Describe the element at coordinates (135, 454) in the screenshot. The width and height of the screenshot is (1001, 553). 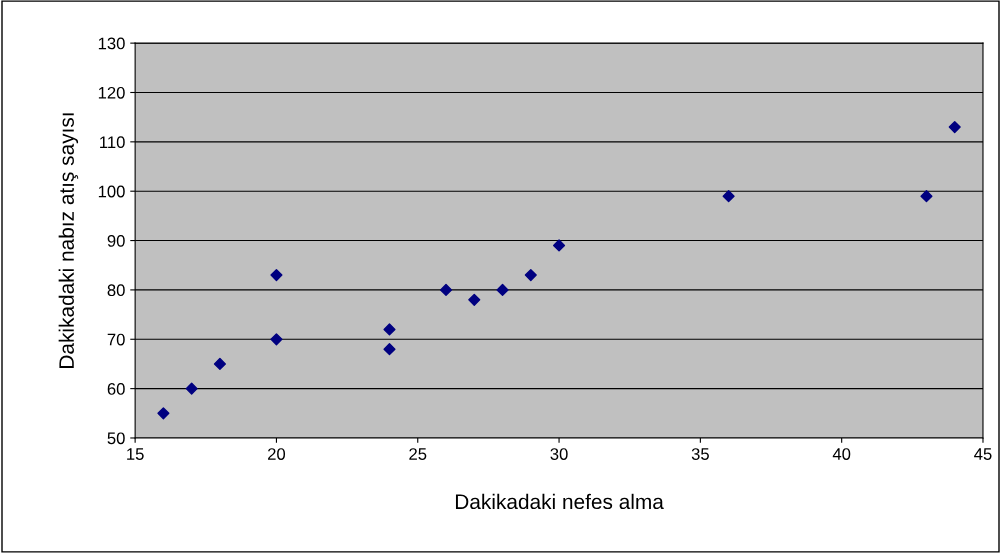
I see `x-tick-label: 15` at that location.